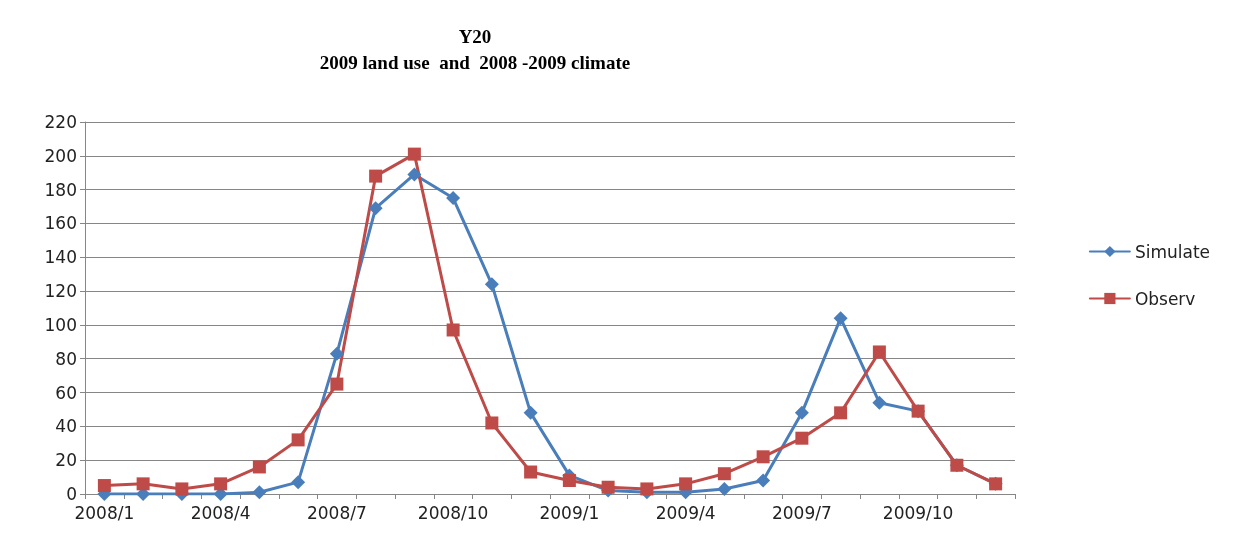 The height and width of the screenshot is (550, 1235). I want to click on y-tick-label: 80, so click(66, 358).